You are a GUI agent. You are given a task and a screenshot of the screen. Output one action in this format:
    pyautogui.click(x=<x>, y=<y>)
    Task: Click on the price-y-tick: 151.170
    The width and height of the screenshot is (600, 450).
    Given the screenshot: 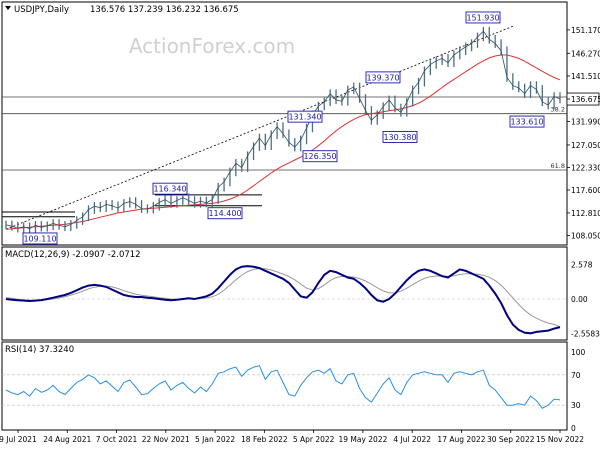 What is the action you would take?
    pyautogui.click(x=585, y=30)
    